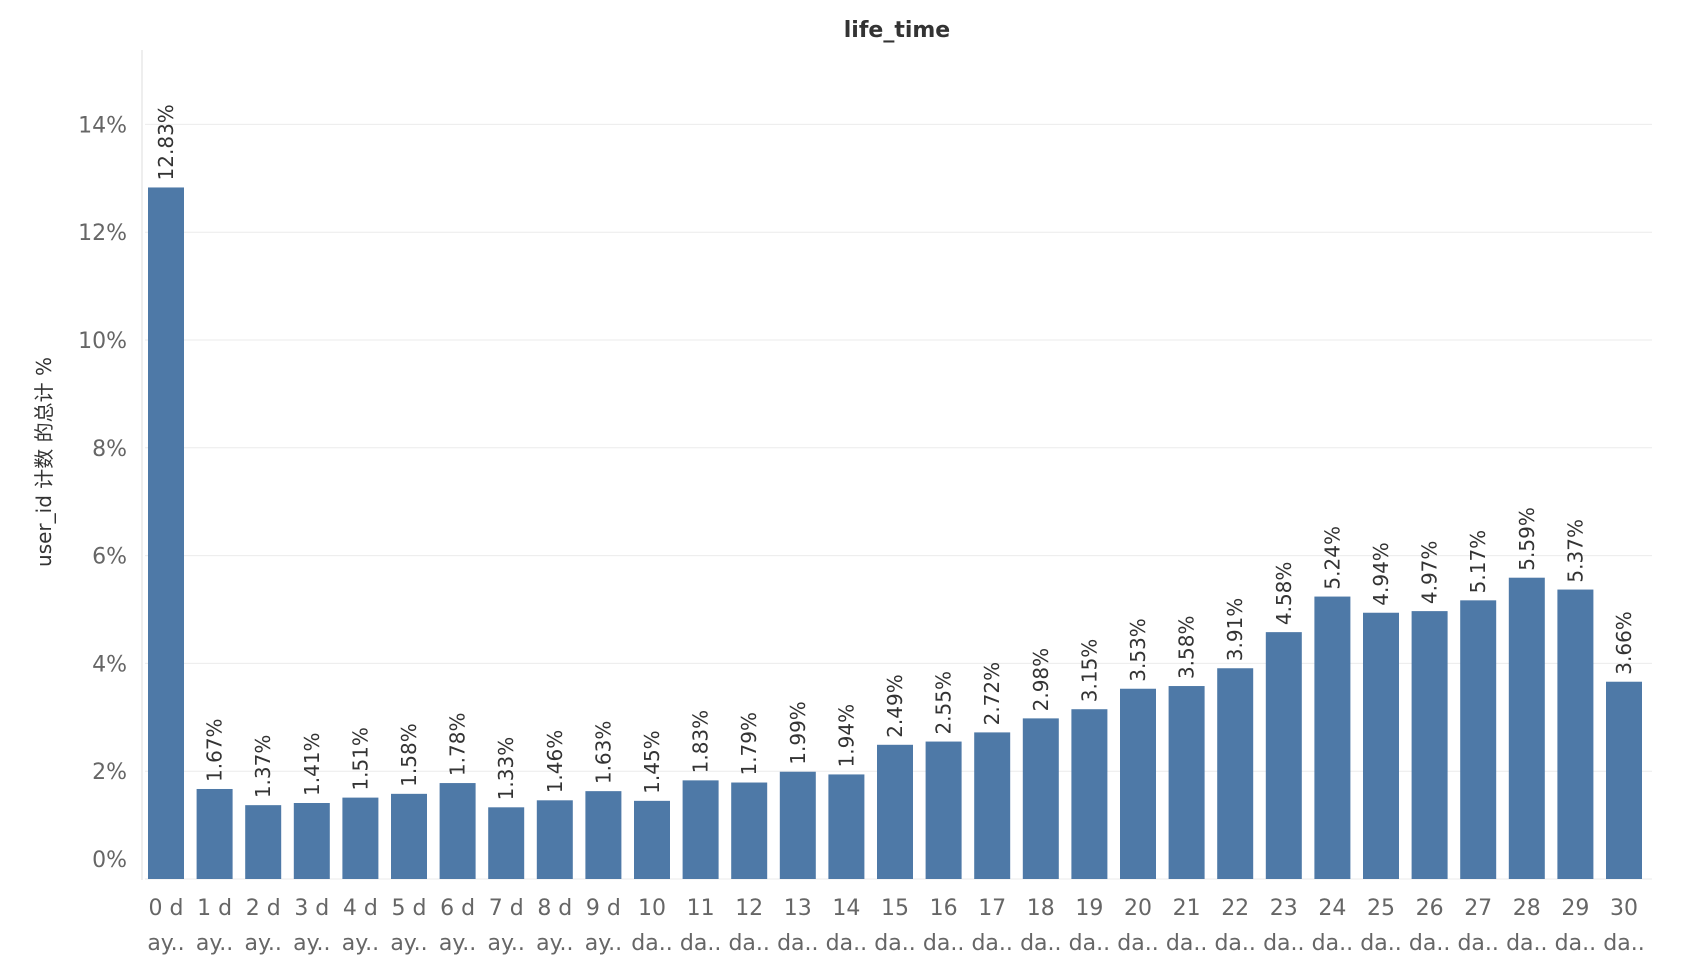  Describe the element at coordinates (102, 341) in the screenshot. I see `y-tick-label: 10%` at that location.